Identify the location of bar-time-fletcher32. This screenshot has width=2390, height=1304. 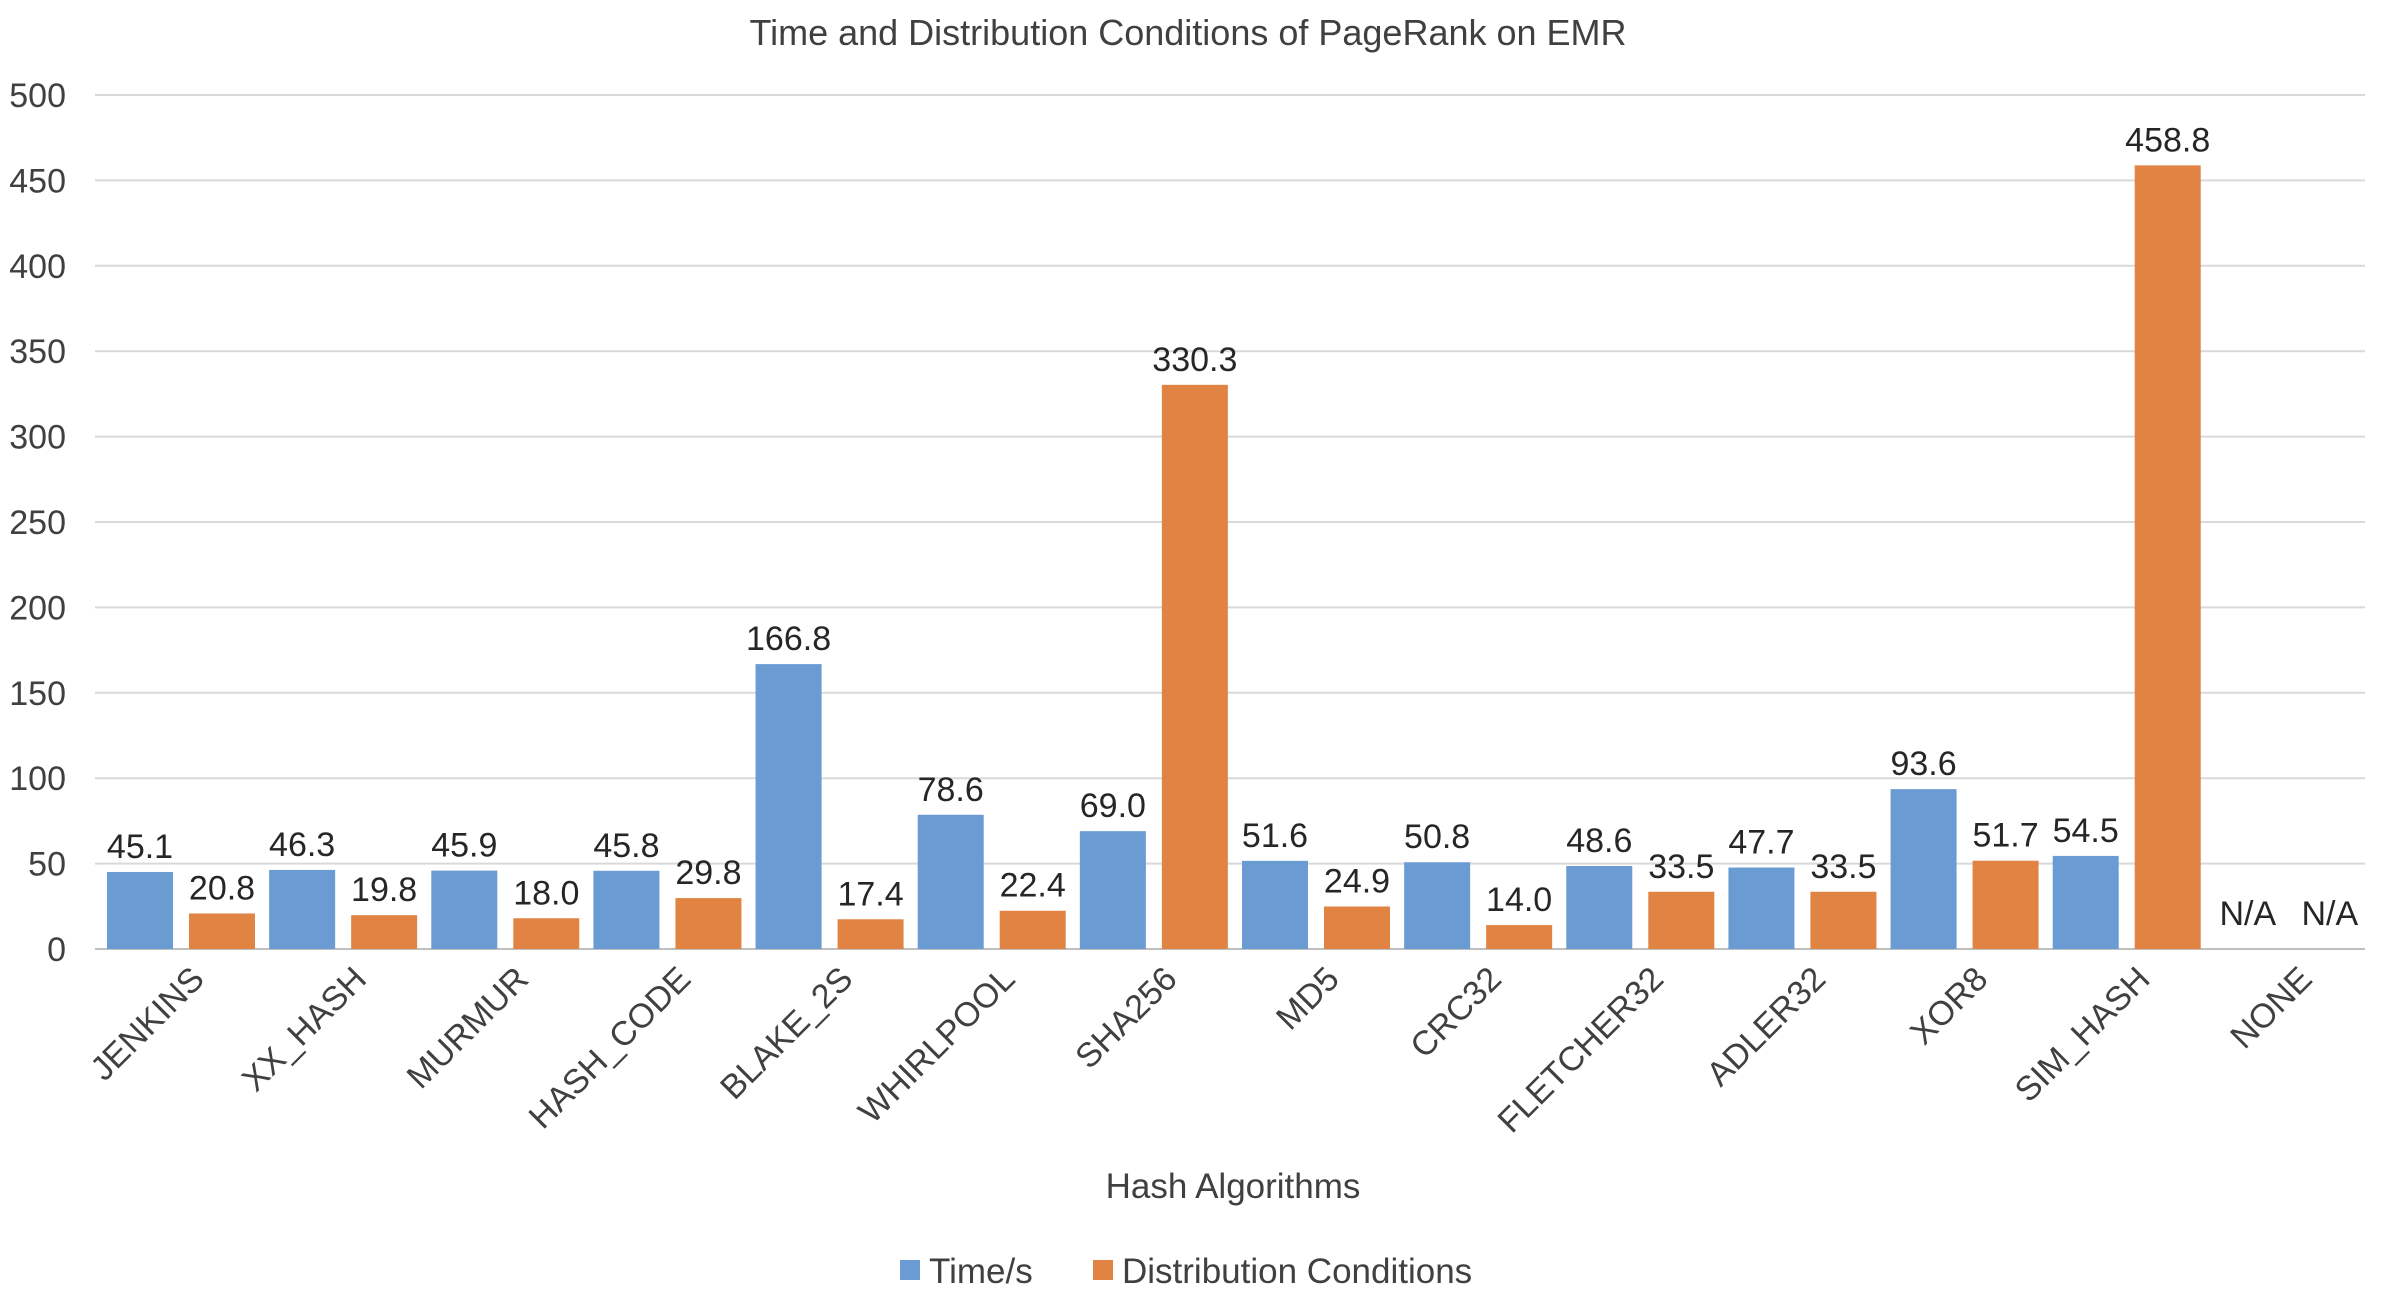
(1599, 907).